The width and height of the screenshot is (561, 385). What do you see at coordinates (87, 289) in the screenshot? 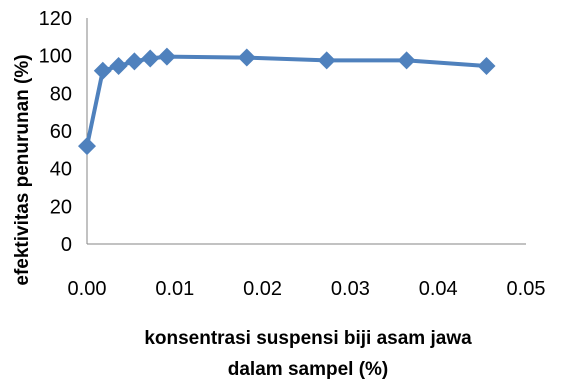
I see `x-tick-label: 0.00` at bounding box center [87, 289].